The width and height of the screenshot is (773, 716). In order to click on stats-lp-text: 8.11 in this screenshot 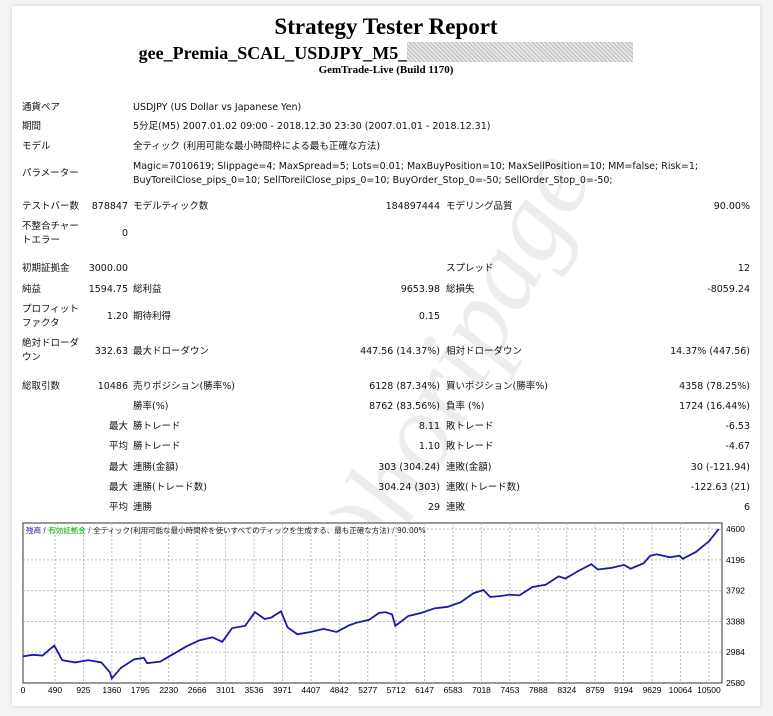, I will do `click(429, 426)`.